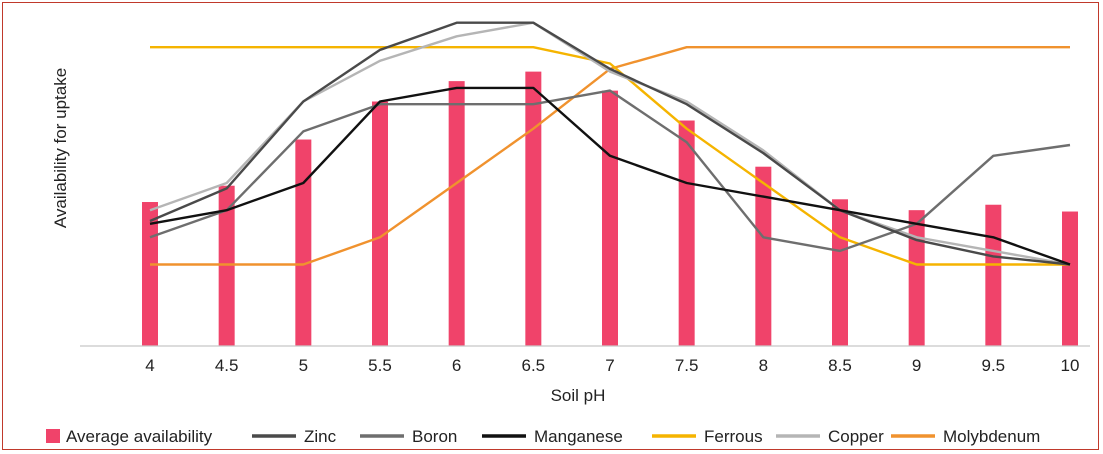 Image resolution: width=1103 pixels, height=454 pixels. Describe the element at coordinates (994, 365) in the screenshot. I see `x-tick-label: 9.5` at that location.